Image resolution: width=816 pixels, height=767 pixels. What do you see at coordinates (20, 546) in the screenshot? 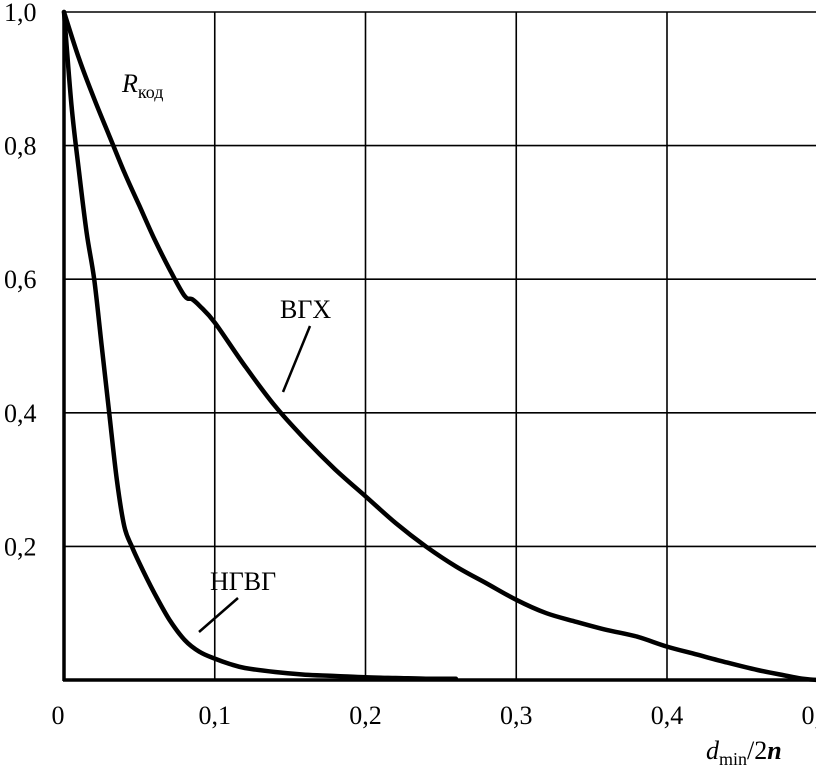
I see `y-tick-label-4: 0,2` at bounding box center [20, 546].